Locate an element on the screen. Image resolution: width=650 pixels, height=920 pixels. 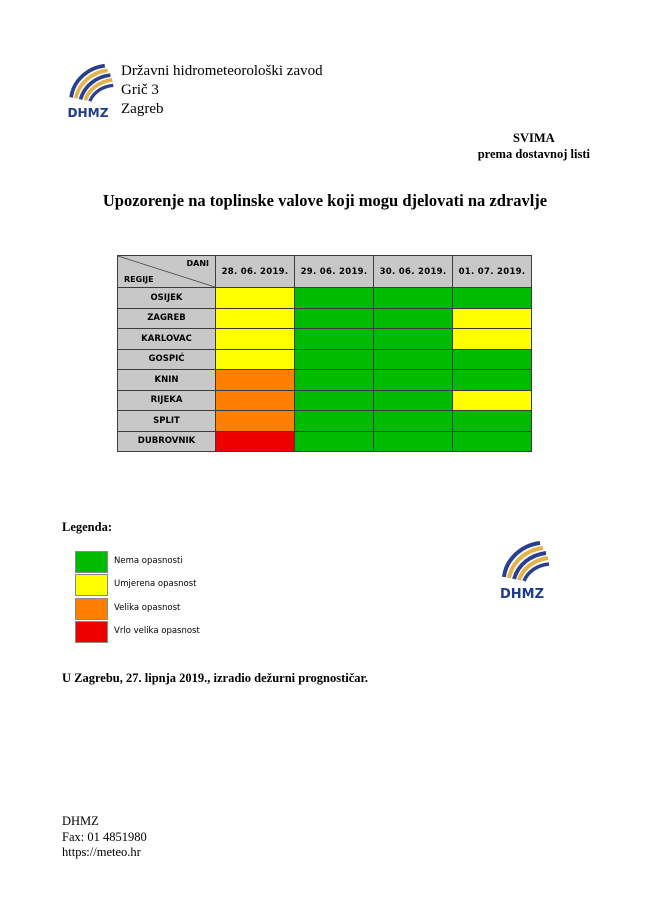
region-label: DUBROVNIK is located at coordinates (166, 441).